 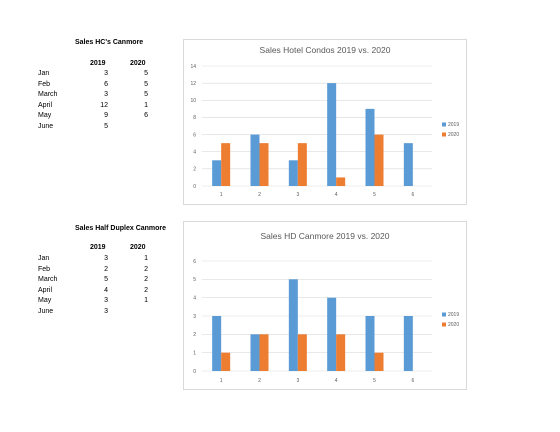 I want to click on value-2019-cell: 6, so click(x=106, y=84).